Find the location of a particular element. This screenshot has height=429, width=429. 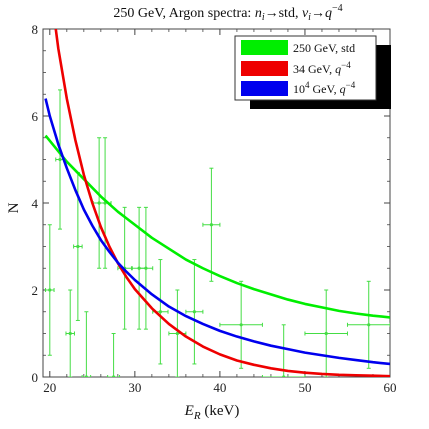

x-tick-label: 60 is located at coordinates (390, 387).